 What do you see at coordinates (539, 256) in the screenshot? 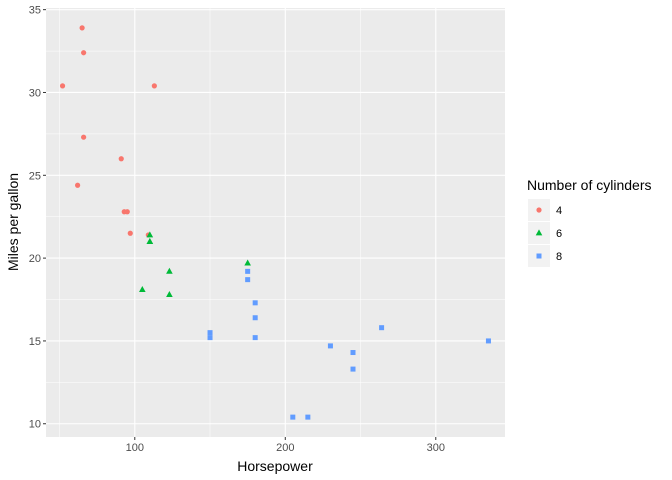
I see `legend-key-square` at bounding box center [539, 256].